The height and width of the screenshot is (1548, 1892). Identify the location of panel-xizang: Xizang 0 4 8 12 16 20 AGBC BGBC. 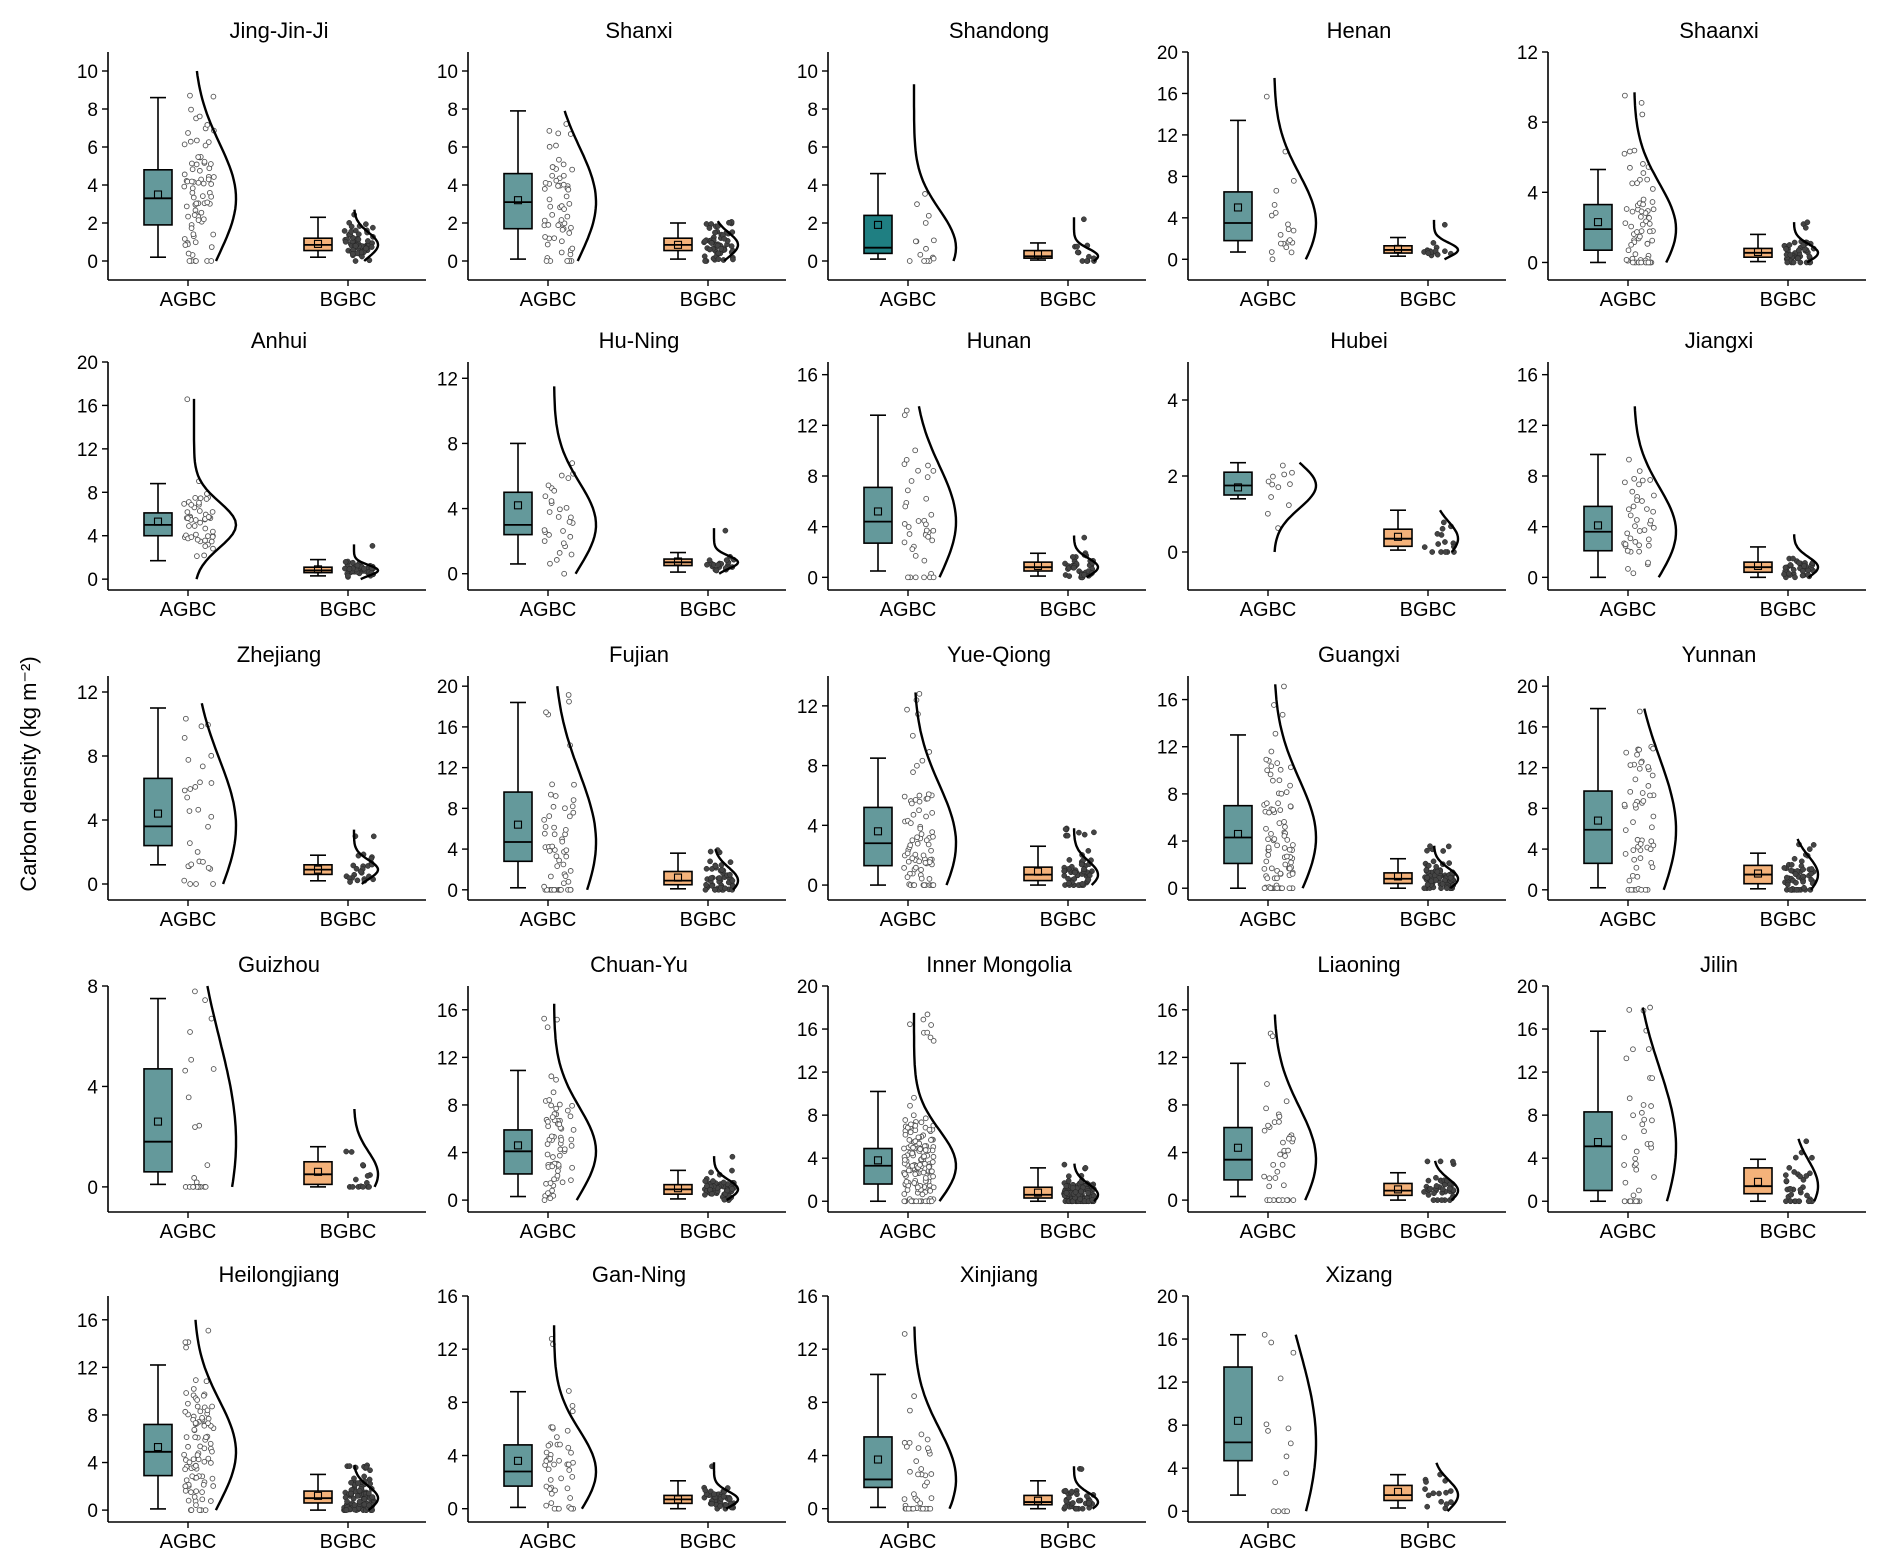
(1331, 1405).